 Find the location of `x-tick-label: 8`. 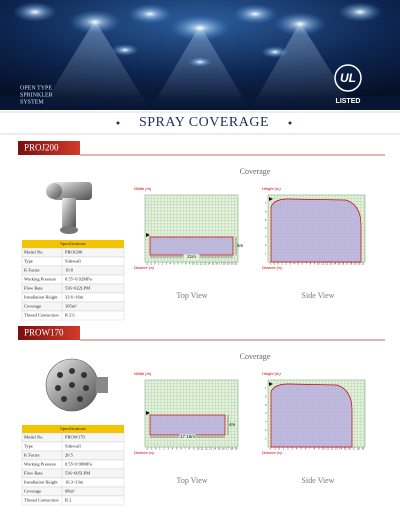

x-tick-label: 8 is located at coordinates (315, 449).